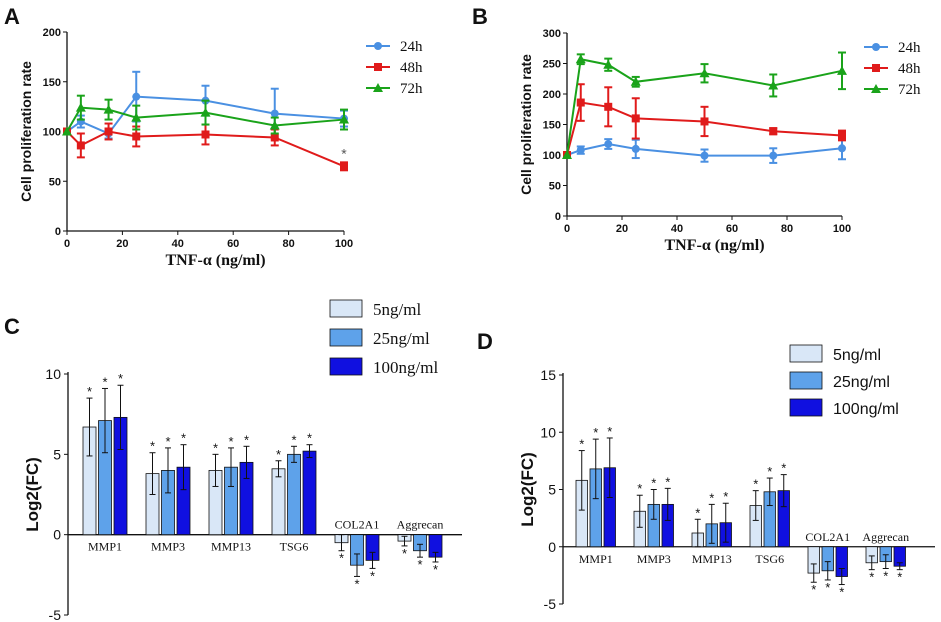  I want to click on legend-item-72h: 72h, so click(394, 89).